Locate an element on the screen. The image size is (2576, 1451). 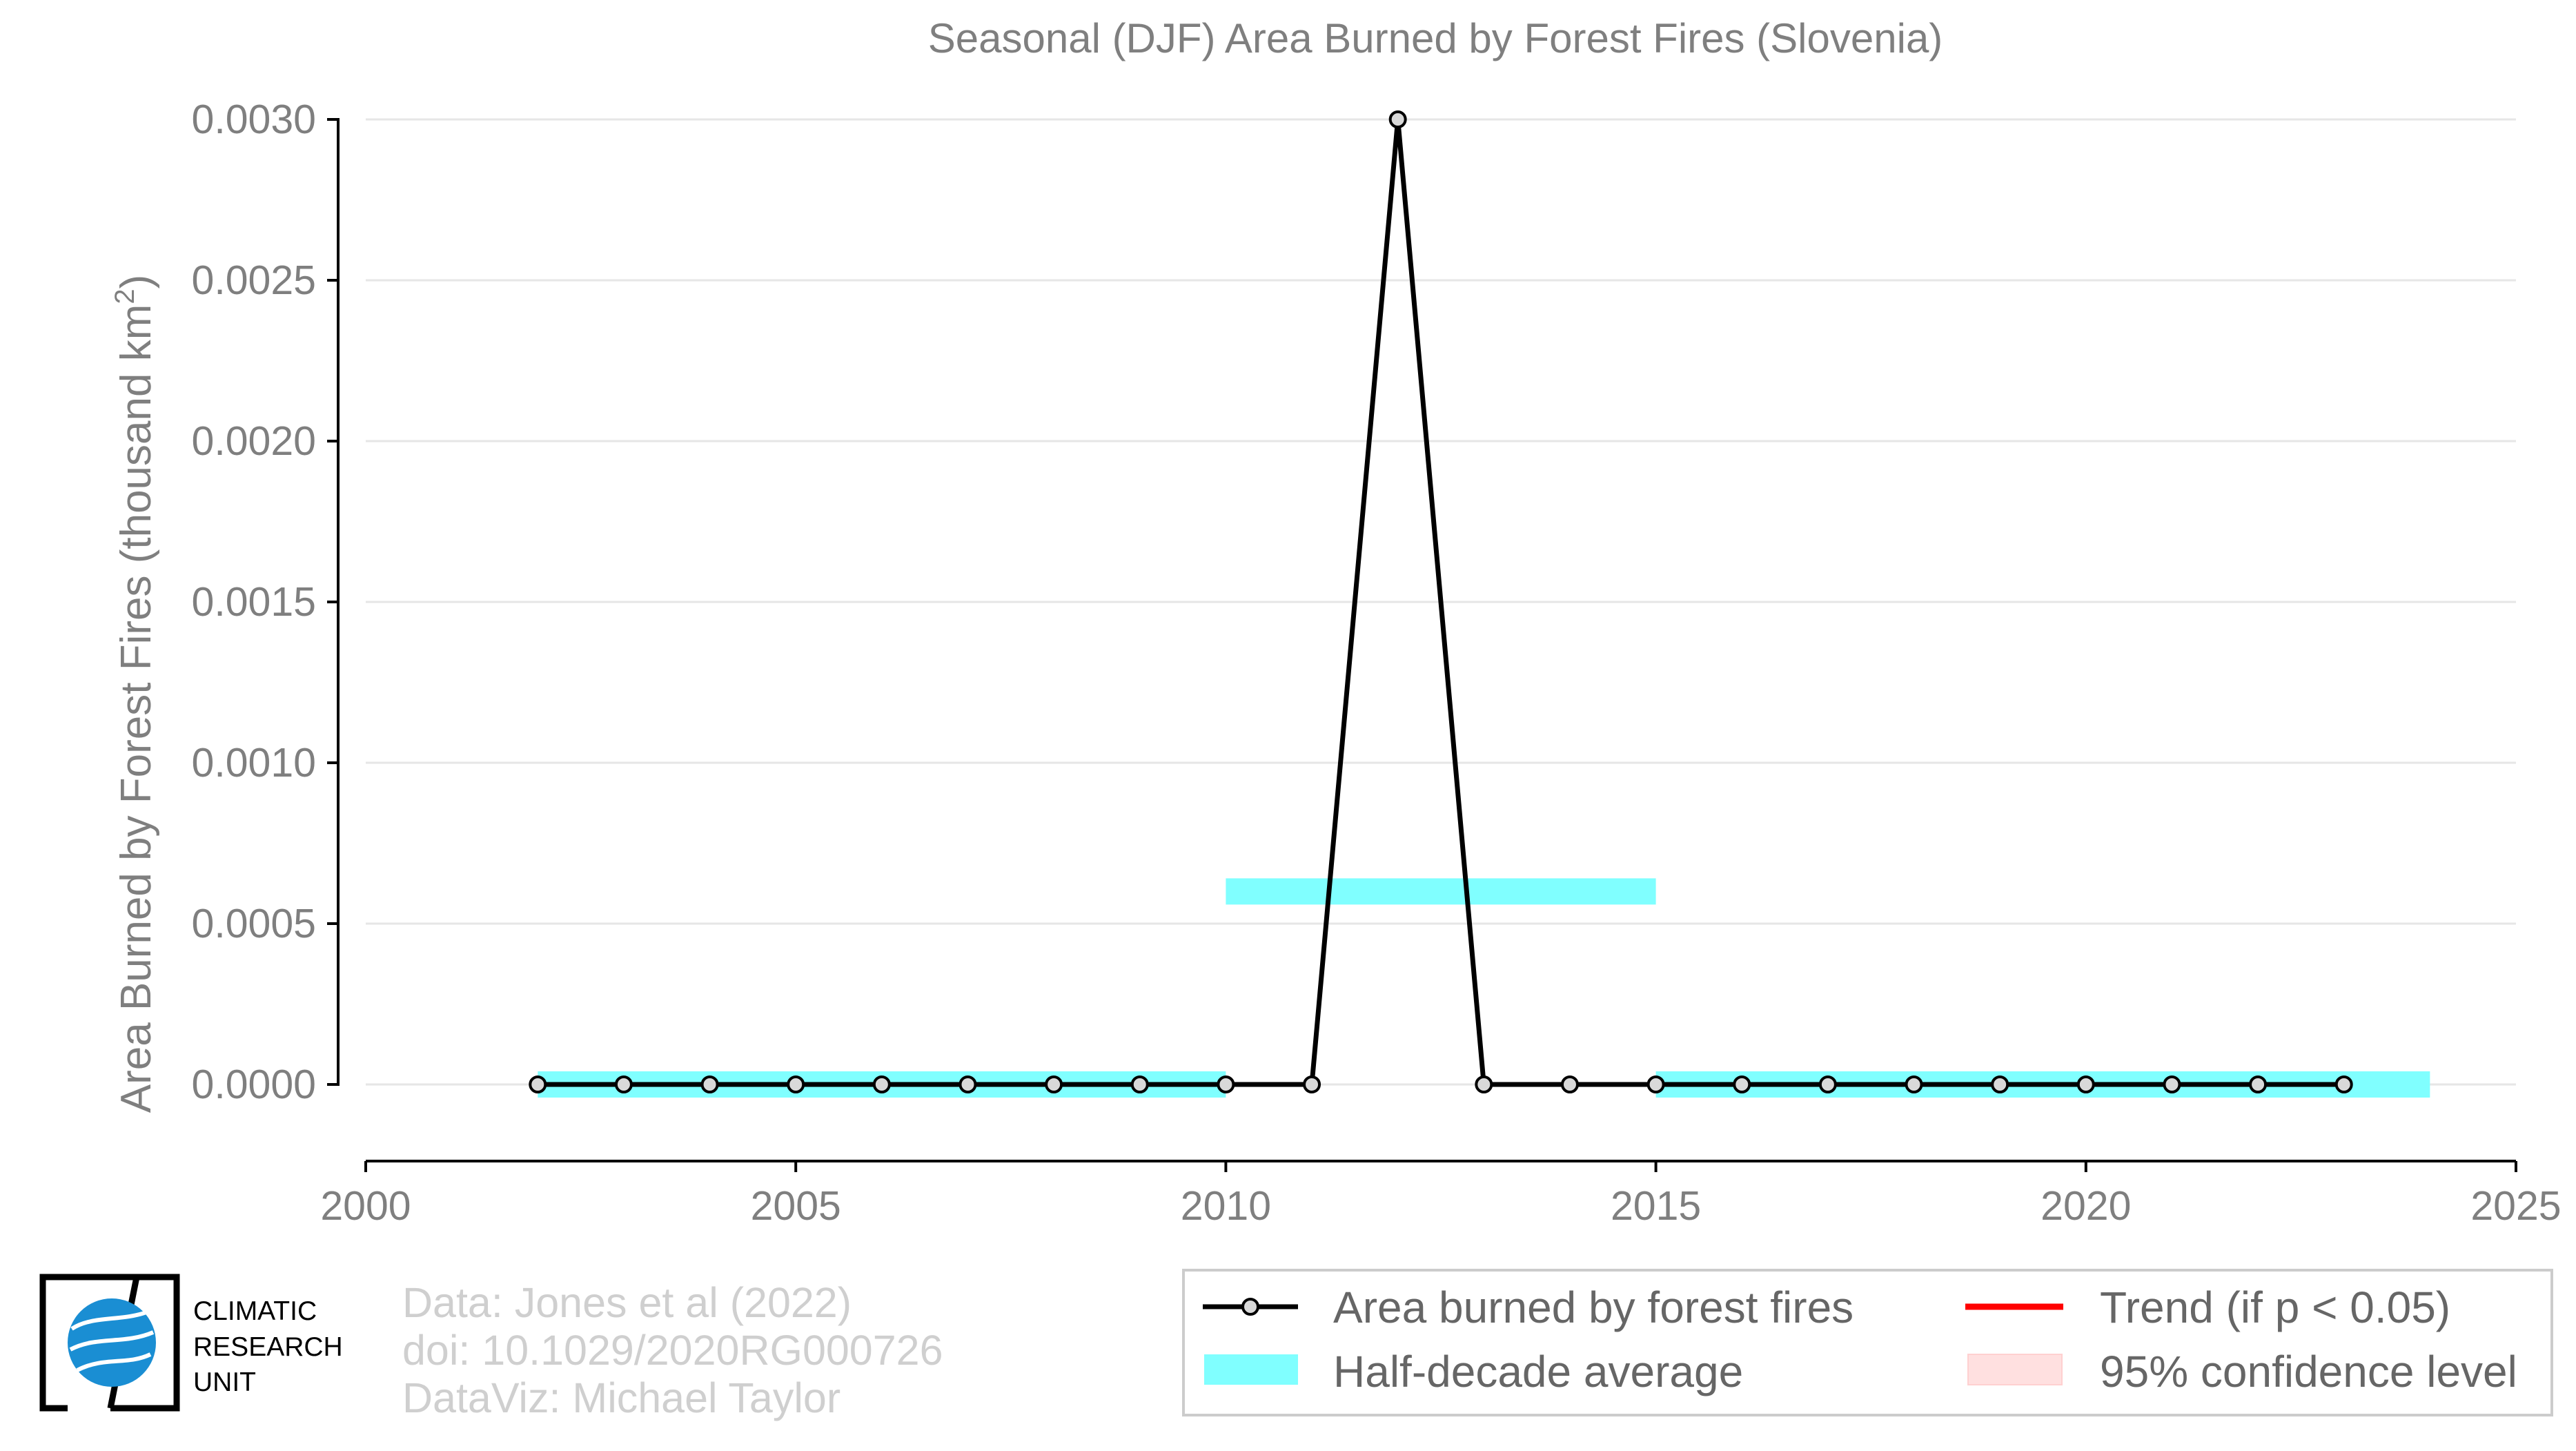
credit-data: Data: Jones et al (2022) is located at coordinates (627, 1302).